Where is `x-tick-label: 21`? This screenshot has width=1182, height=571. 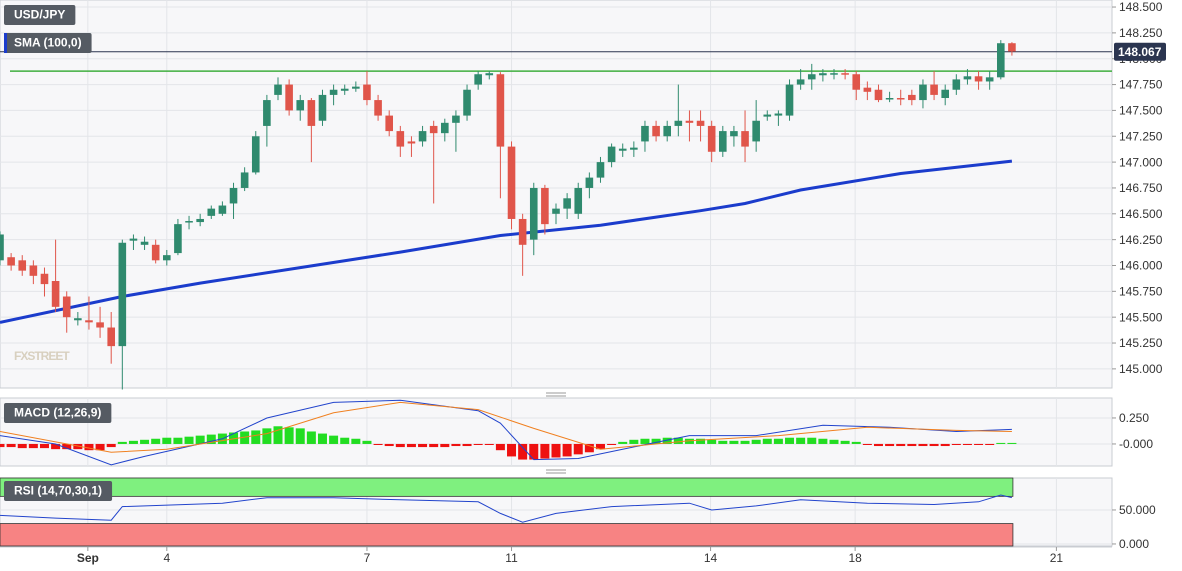 x-tick-label: 21 is located at coordinates (1057, 558).